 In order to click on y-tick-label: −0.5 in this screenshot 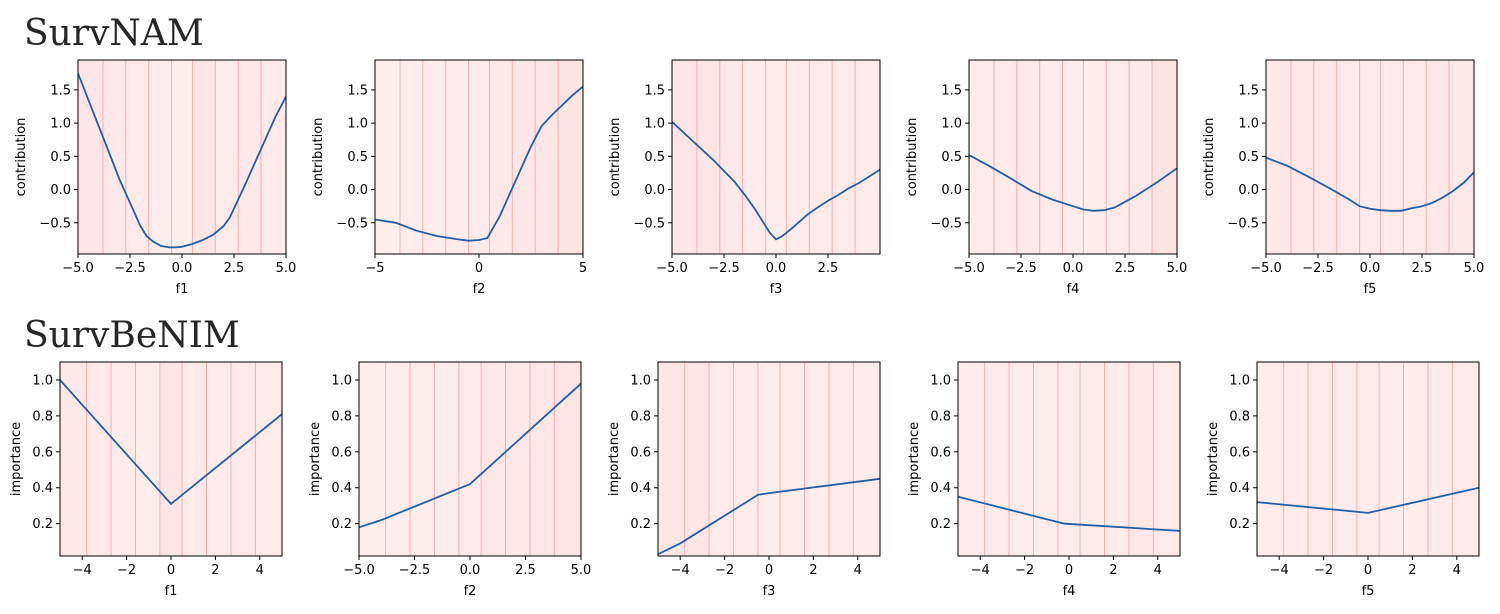, I will do `click(946, 223)`.